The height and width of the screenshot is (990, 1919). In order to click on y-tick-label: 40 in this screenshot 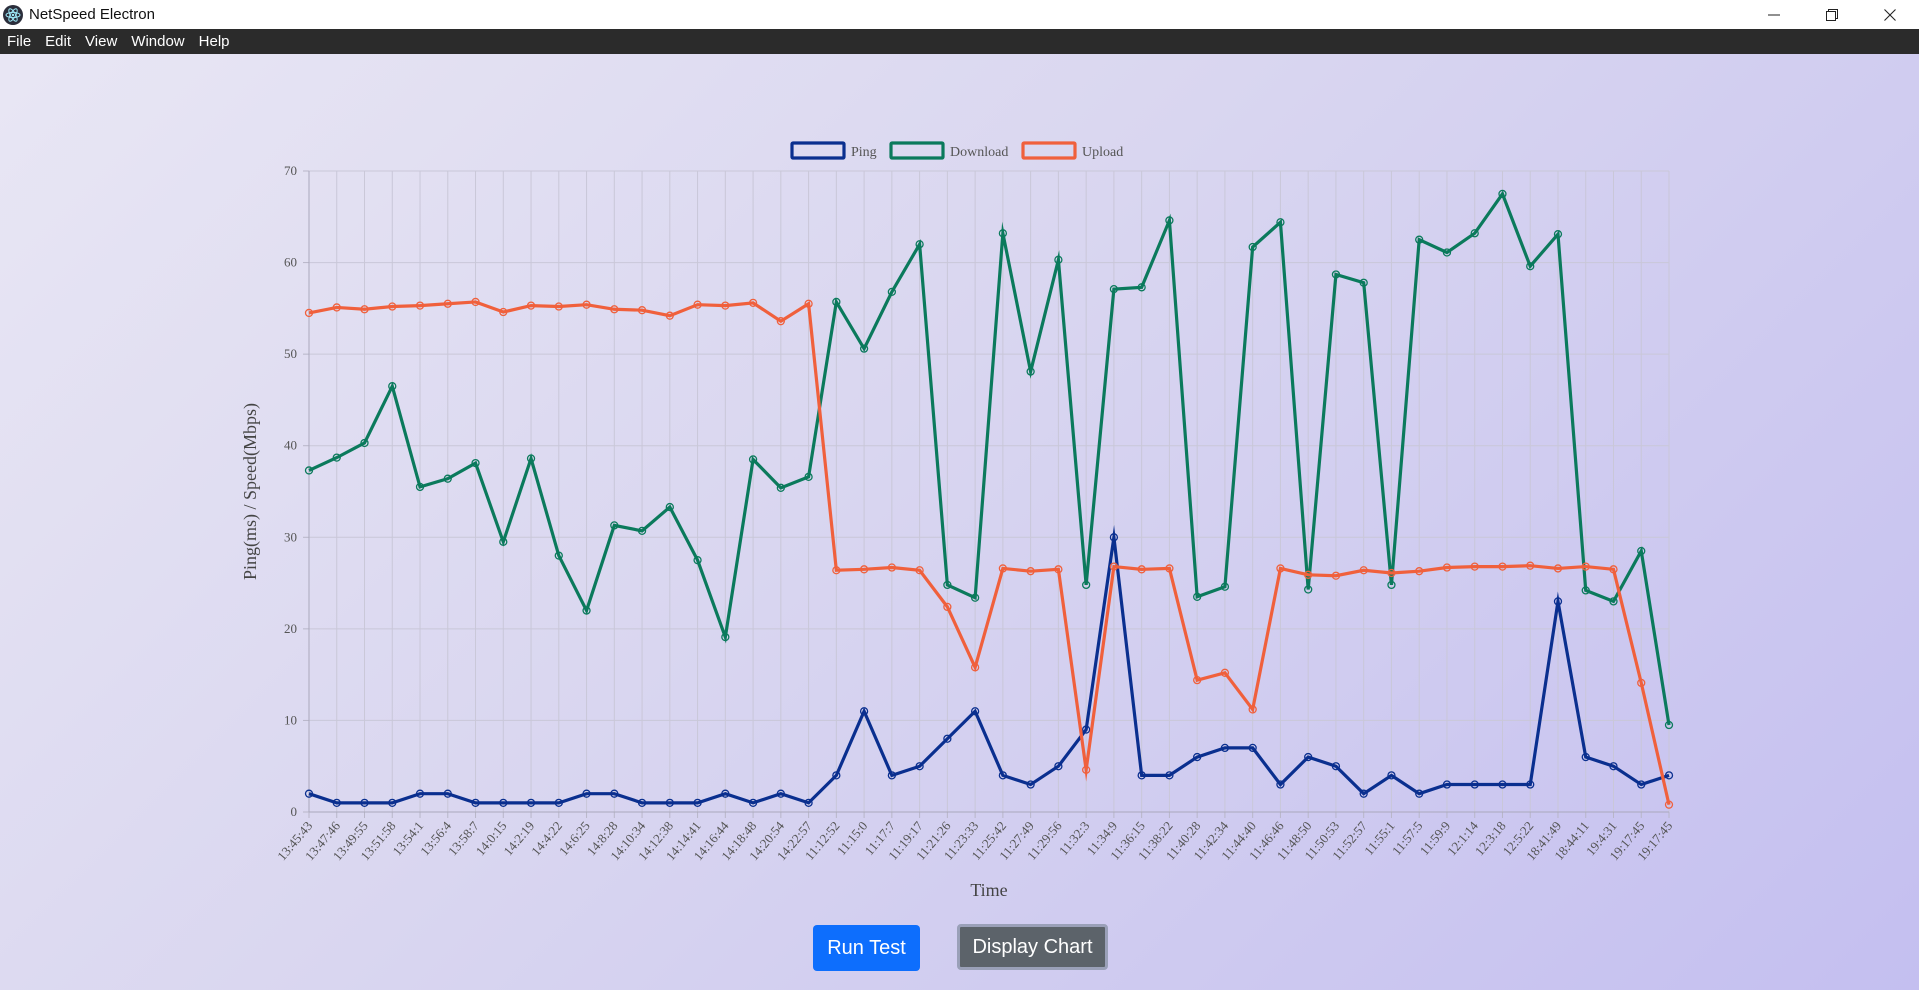, I will do `click(290, 445)`.